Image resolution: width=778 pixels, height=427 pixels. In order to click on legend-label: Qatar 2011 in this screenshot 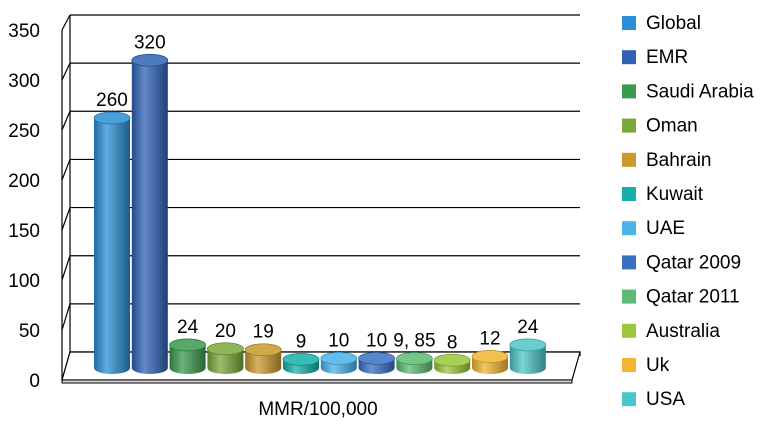, I will do `click(693, 297)`.